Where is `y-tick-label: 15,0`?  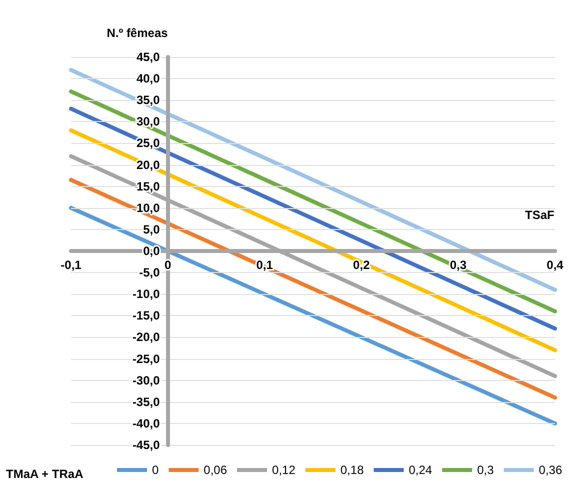
y-tick-label: 15,0 is located at coordinates (148, 186).